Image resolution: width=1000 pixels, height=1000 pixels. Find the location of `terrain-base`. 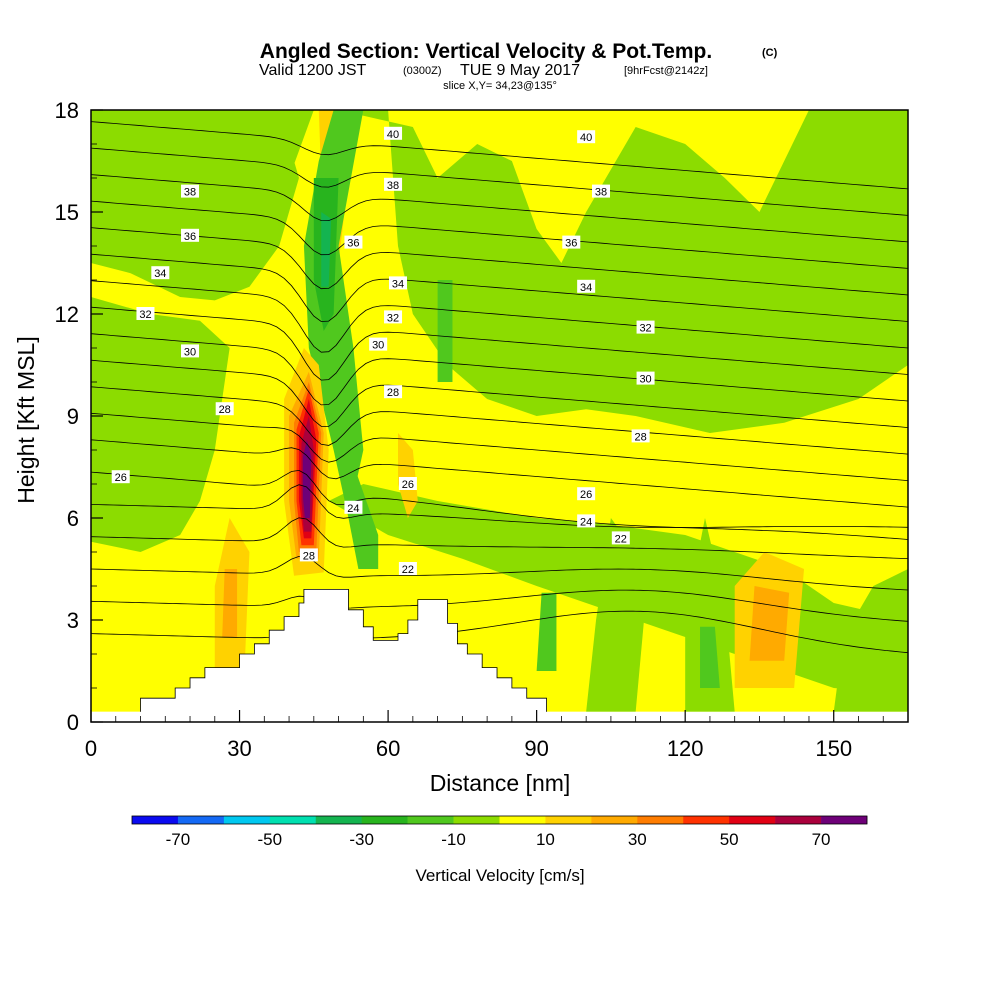

terrain-base is located at coordinates (499, 716).